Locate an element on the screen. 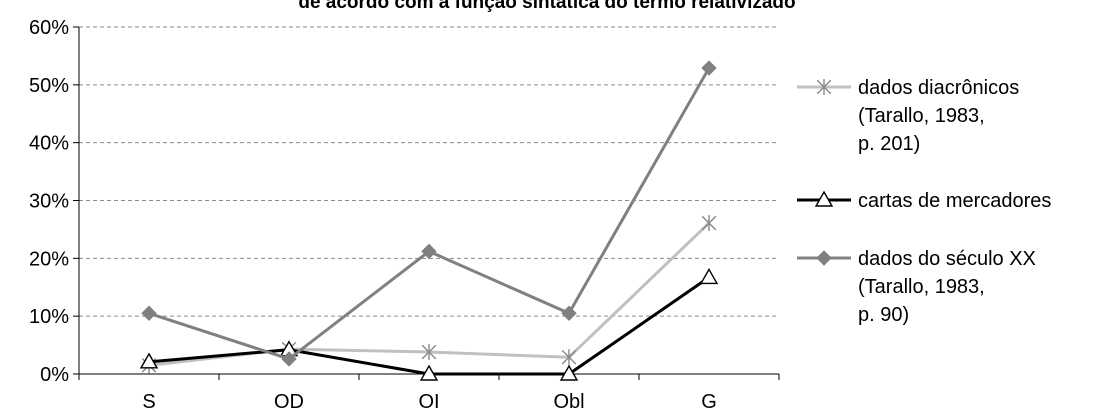  y-tick-label: 10% is located at coordinates (49, 317).